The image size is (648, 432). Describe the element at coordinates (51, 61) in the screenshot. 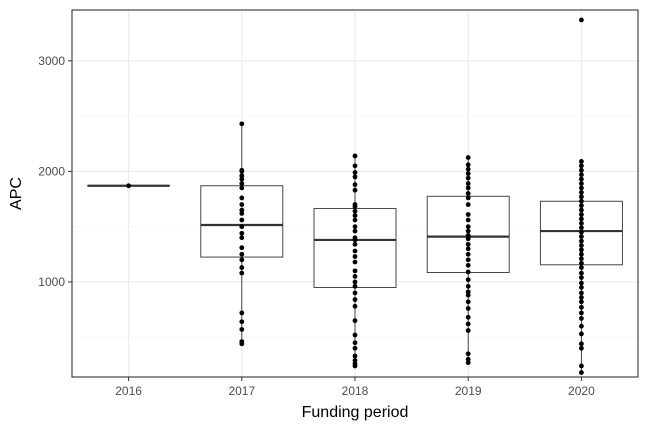

I see `y-tick-label: 3000` at that location.